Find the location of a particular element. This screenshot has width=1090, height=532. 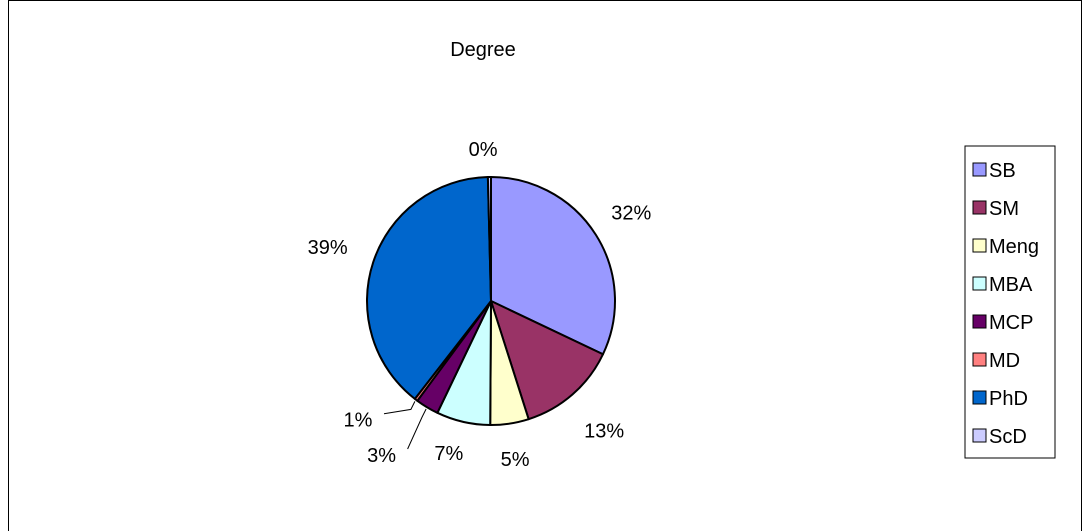

legend-swatch-md is located at coordinates (979, 359).